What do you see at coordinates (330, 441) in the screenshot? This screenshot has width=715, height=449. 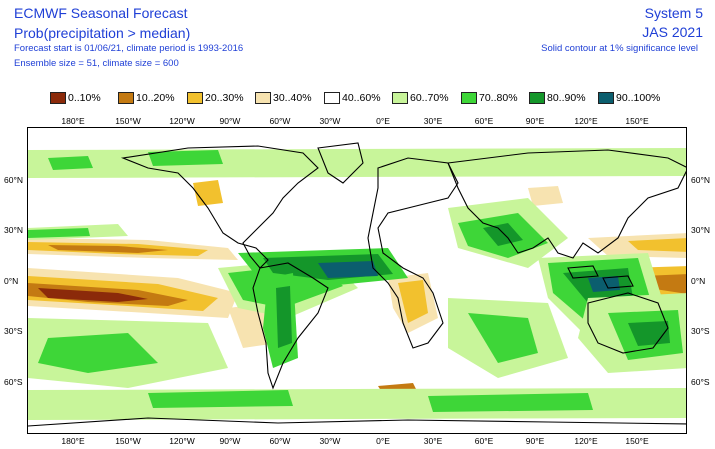 I see `lon-tick-bottom: 30°W` at bounding box center [330, 441].